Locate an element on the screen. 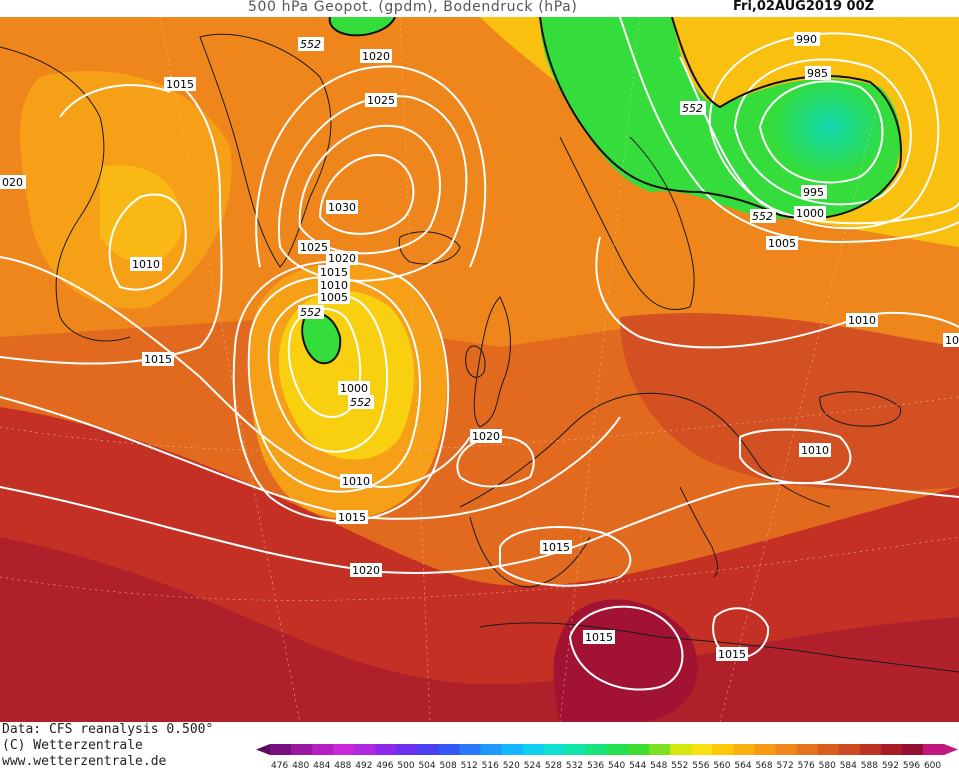 Image resolution: width=959 pixels, height=770 pixels. colorbar-tick-label: 572 is located at coordinates (785, 765).